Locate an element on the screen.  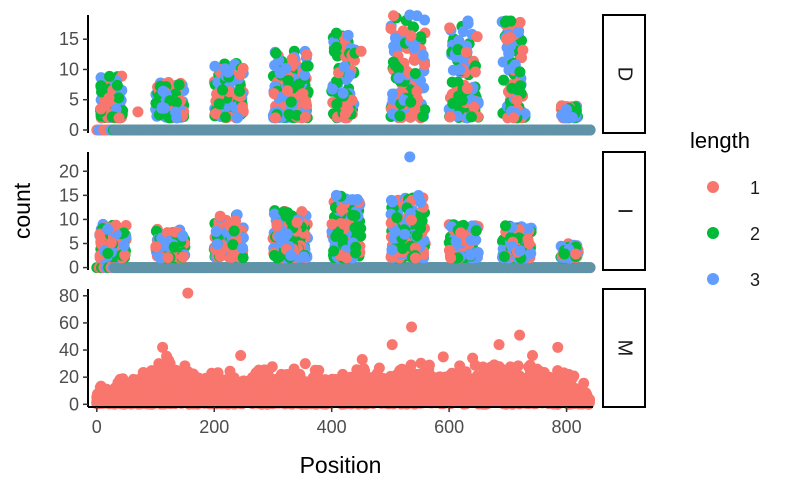
y-tick-label: 10 is located at coordinates (69, 69).